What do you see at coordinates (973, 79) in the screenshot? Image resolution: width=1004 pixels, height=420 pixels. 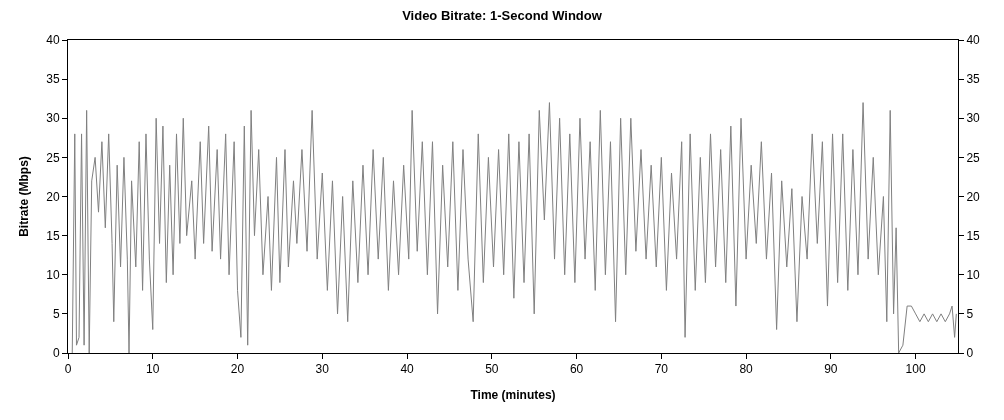 I see `y2-tick-label: 35` at bounding box center [973, 79].